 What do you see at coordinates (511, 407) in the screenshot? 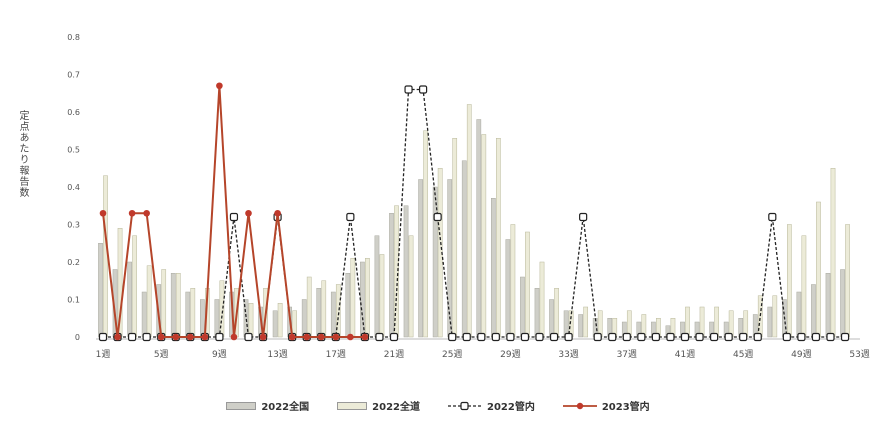
I see `legend-label: 2022管内` at bounding box center [511, 407].